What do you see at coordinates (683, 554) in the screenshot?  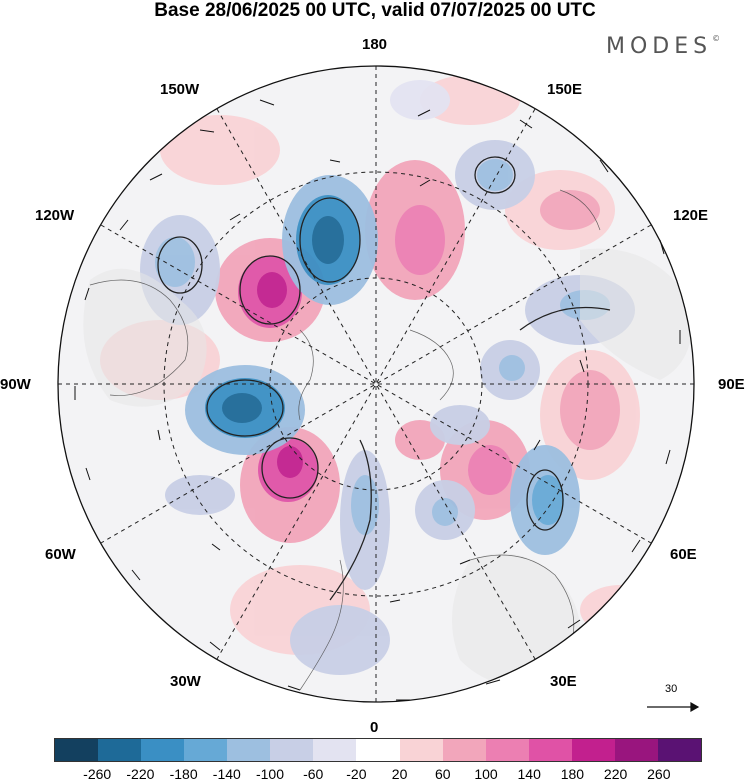 I see `lon-label-60e: 60E` at bounding box center [683, 554].